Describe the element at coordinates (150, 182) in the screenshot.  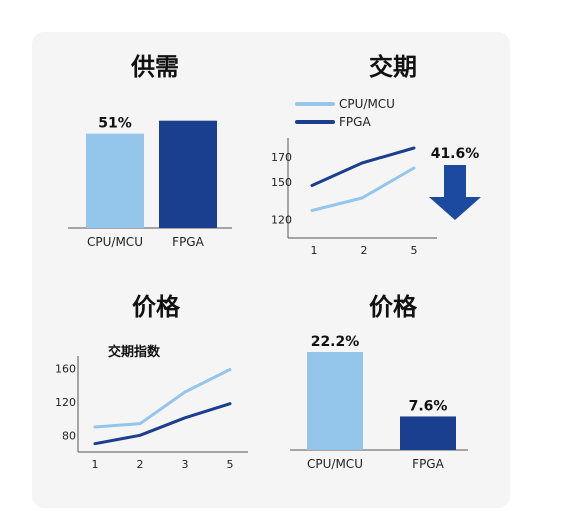
I see `supply-bar-chart: CPU/MCU 51% FPGA` at that location.